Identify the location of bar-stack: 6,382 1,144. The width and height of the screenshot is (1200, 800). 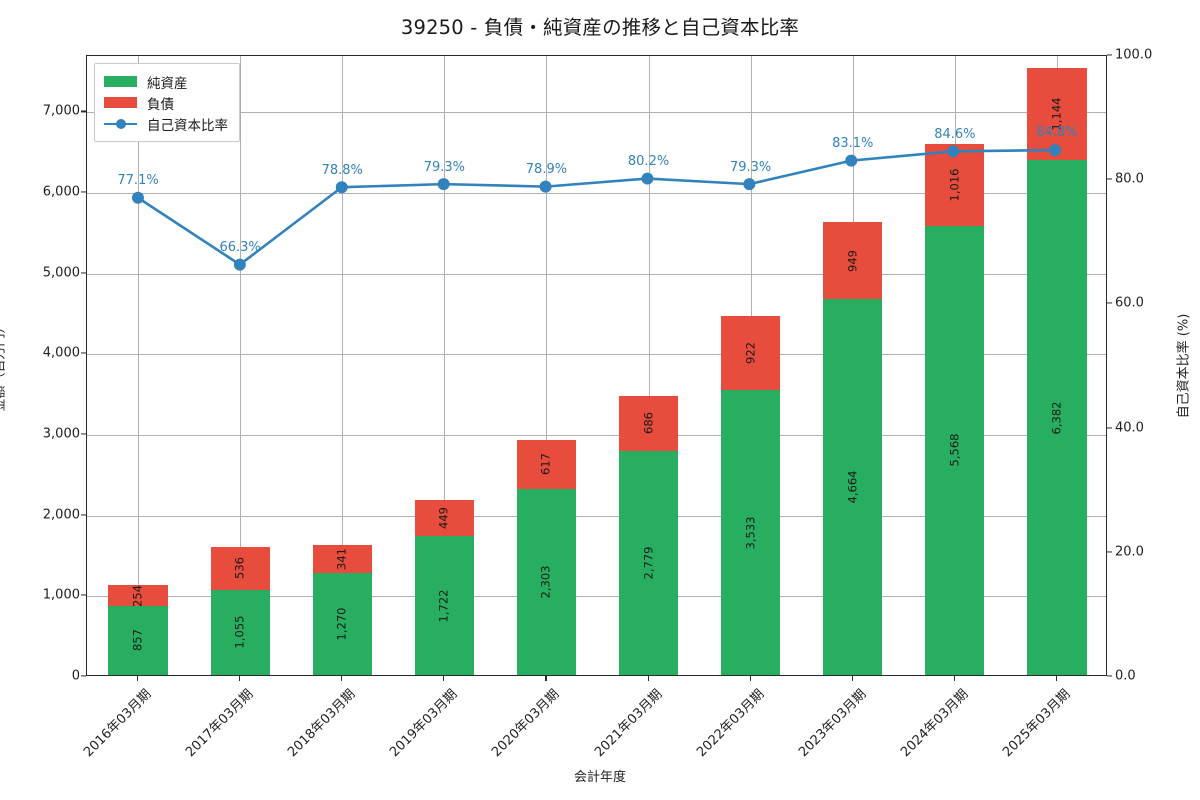
(1057, 371).